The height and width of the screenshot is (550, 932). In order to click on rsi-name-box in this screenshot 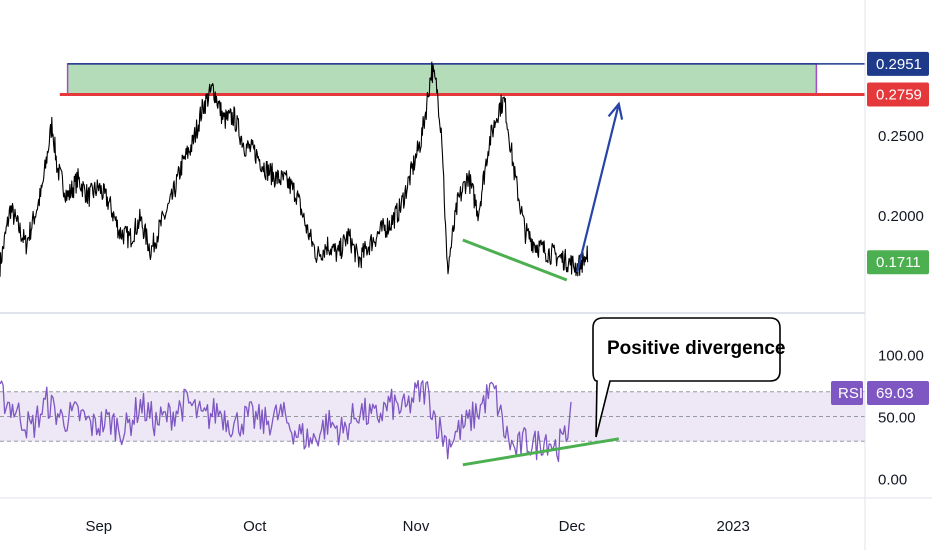, I will do `click(847, 392)`.